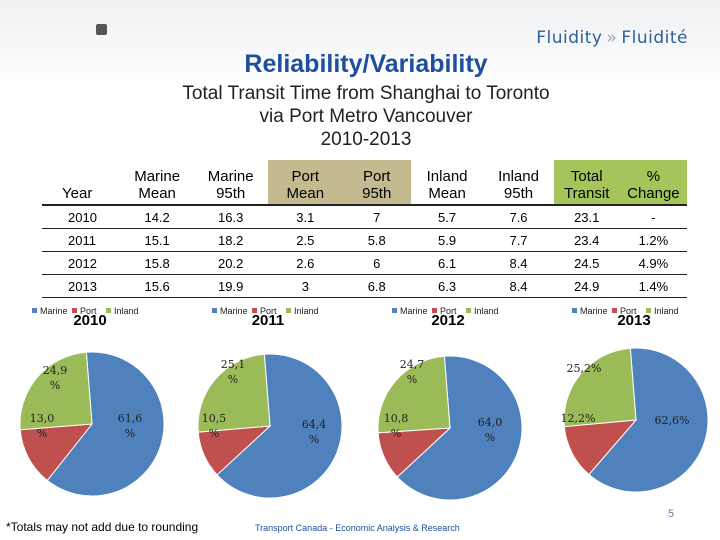  Describe the element at coordinates (130, 426) in the screenshot. I see `pie-label-marine: 61,6%` at that location.